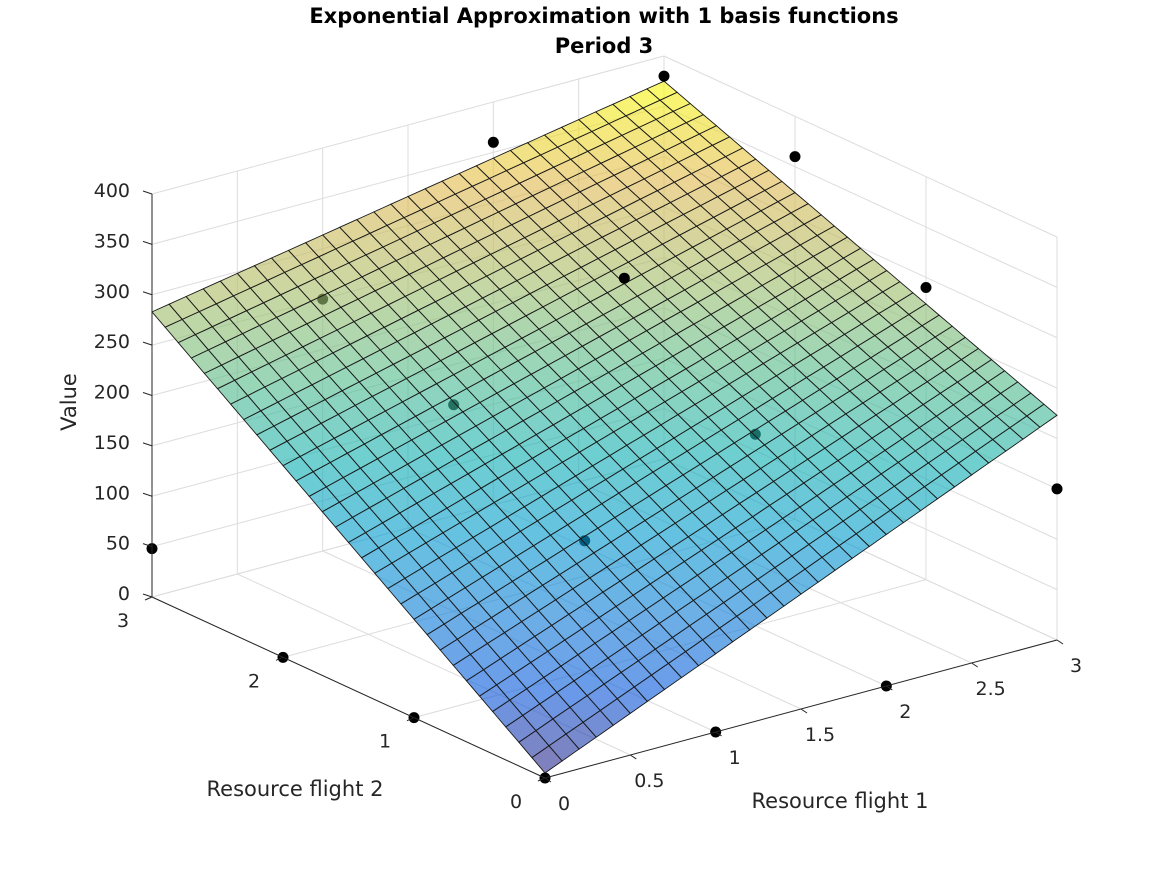  I want to click on x-tick-label: 1, so click(735, 758).